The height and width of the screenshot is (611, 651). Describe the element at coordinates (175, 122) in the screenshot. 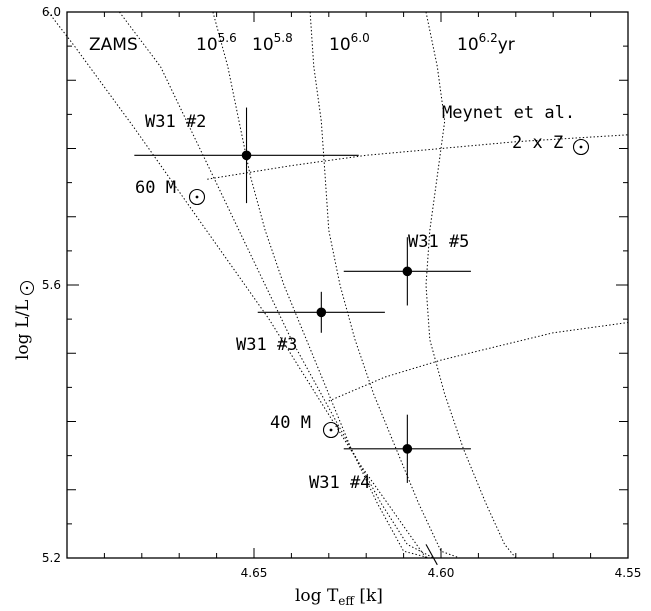

I see `star-label-w31-2: W31 #2` at that location.